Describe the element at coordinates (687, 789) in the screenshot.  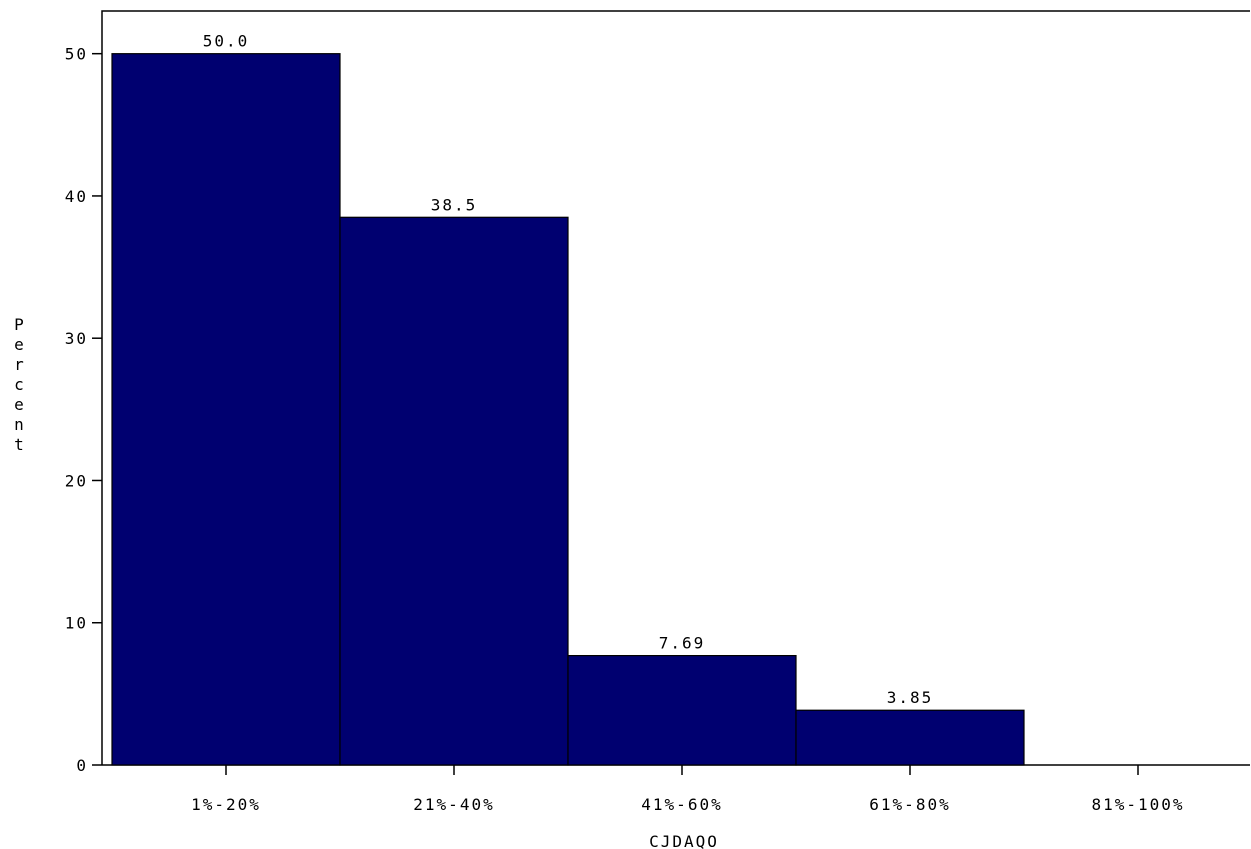
I see `x-axis-ticks: 1%-20% 21%-40% 41%-60% 61%-80% 81%-100%` at that location.